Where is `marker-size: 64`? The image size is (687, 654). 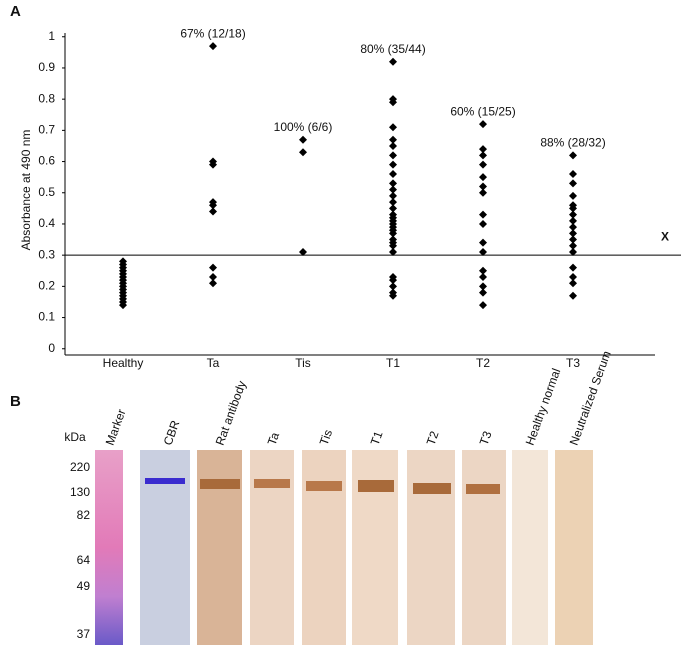
marker-size: 64 is located at coordinates (84, 560).